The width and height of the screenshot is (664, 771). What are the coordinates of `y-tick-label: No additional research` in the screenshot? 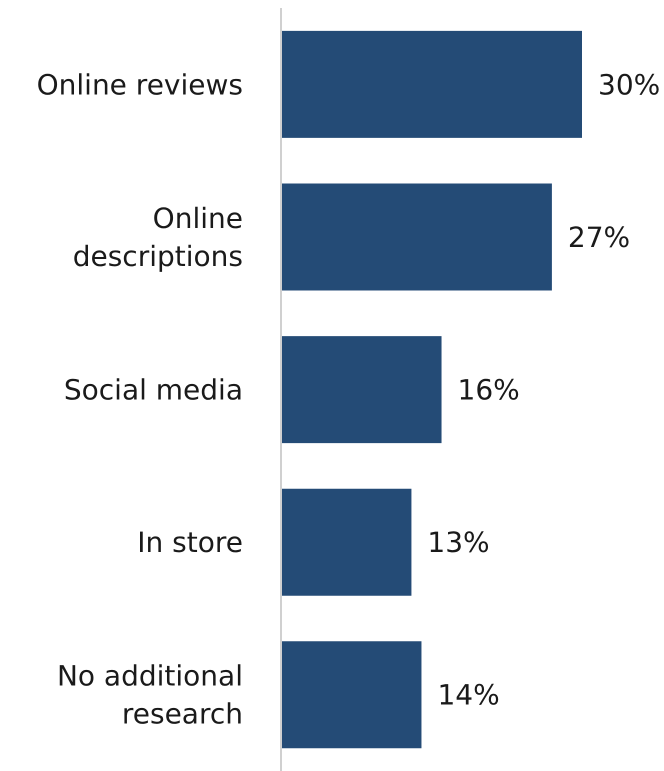 It's located at (149, 694).